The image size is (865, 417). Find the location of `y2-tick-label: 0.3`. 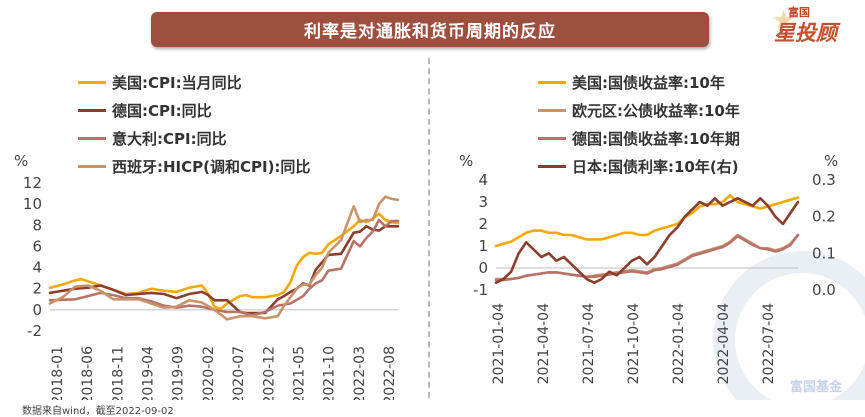

y2-tick-label: 0.3 is located at coordinates (824, 180).